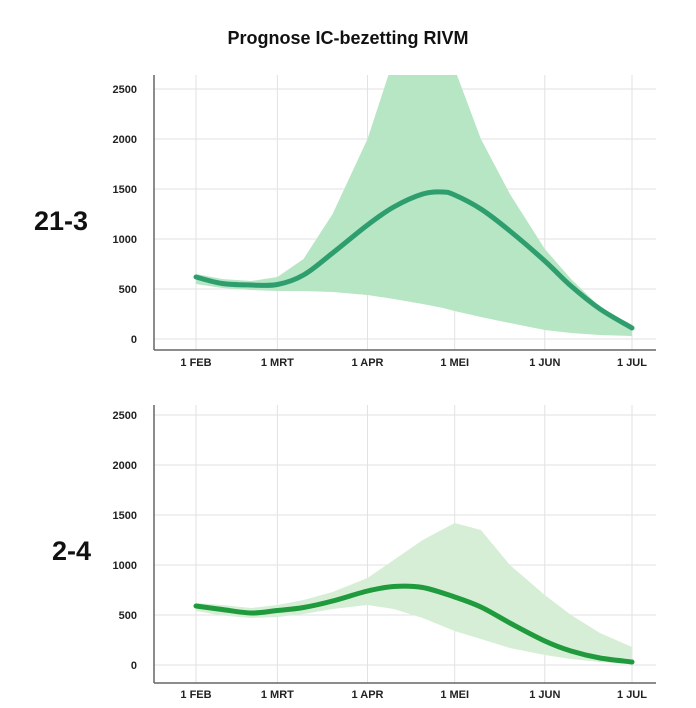 This screenshot has height=708, width=696. I want to click on panel-label-top: 21-3, so click(61, 221).